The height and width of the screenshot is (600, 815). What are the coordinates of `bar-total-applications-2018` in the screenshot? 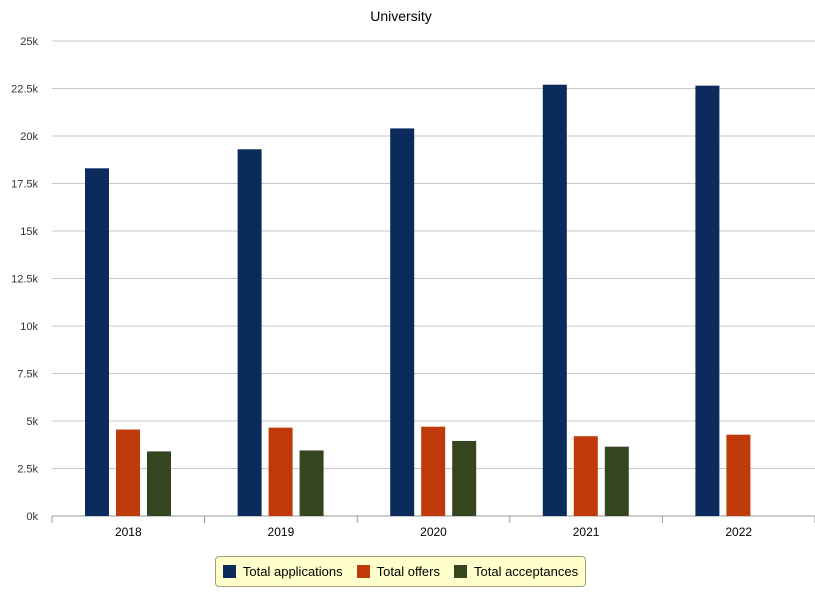 It's located at (97, 342).